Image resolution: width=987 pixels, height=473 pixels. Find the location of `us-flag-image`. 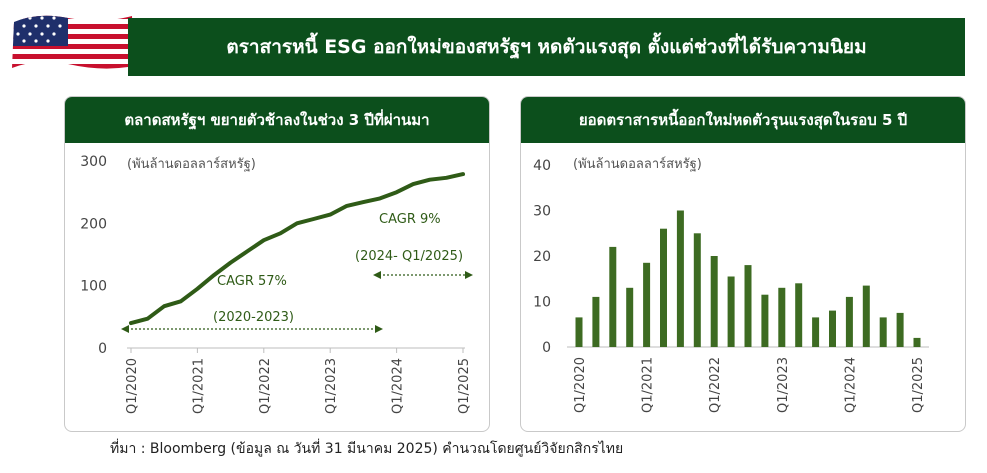

us-flag-image is located at coordinates (73, 42).